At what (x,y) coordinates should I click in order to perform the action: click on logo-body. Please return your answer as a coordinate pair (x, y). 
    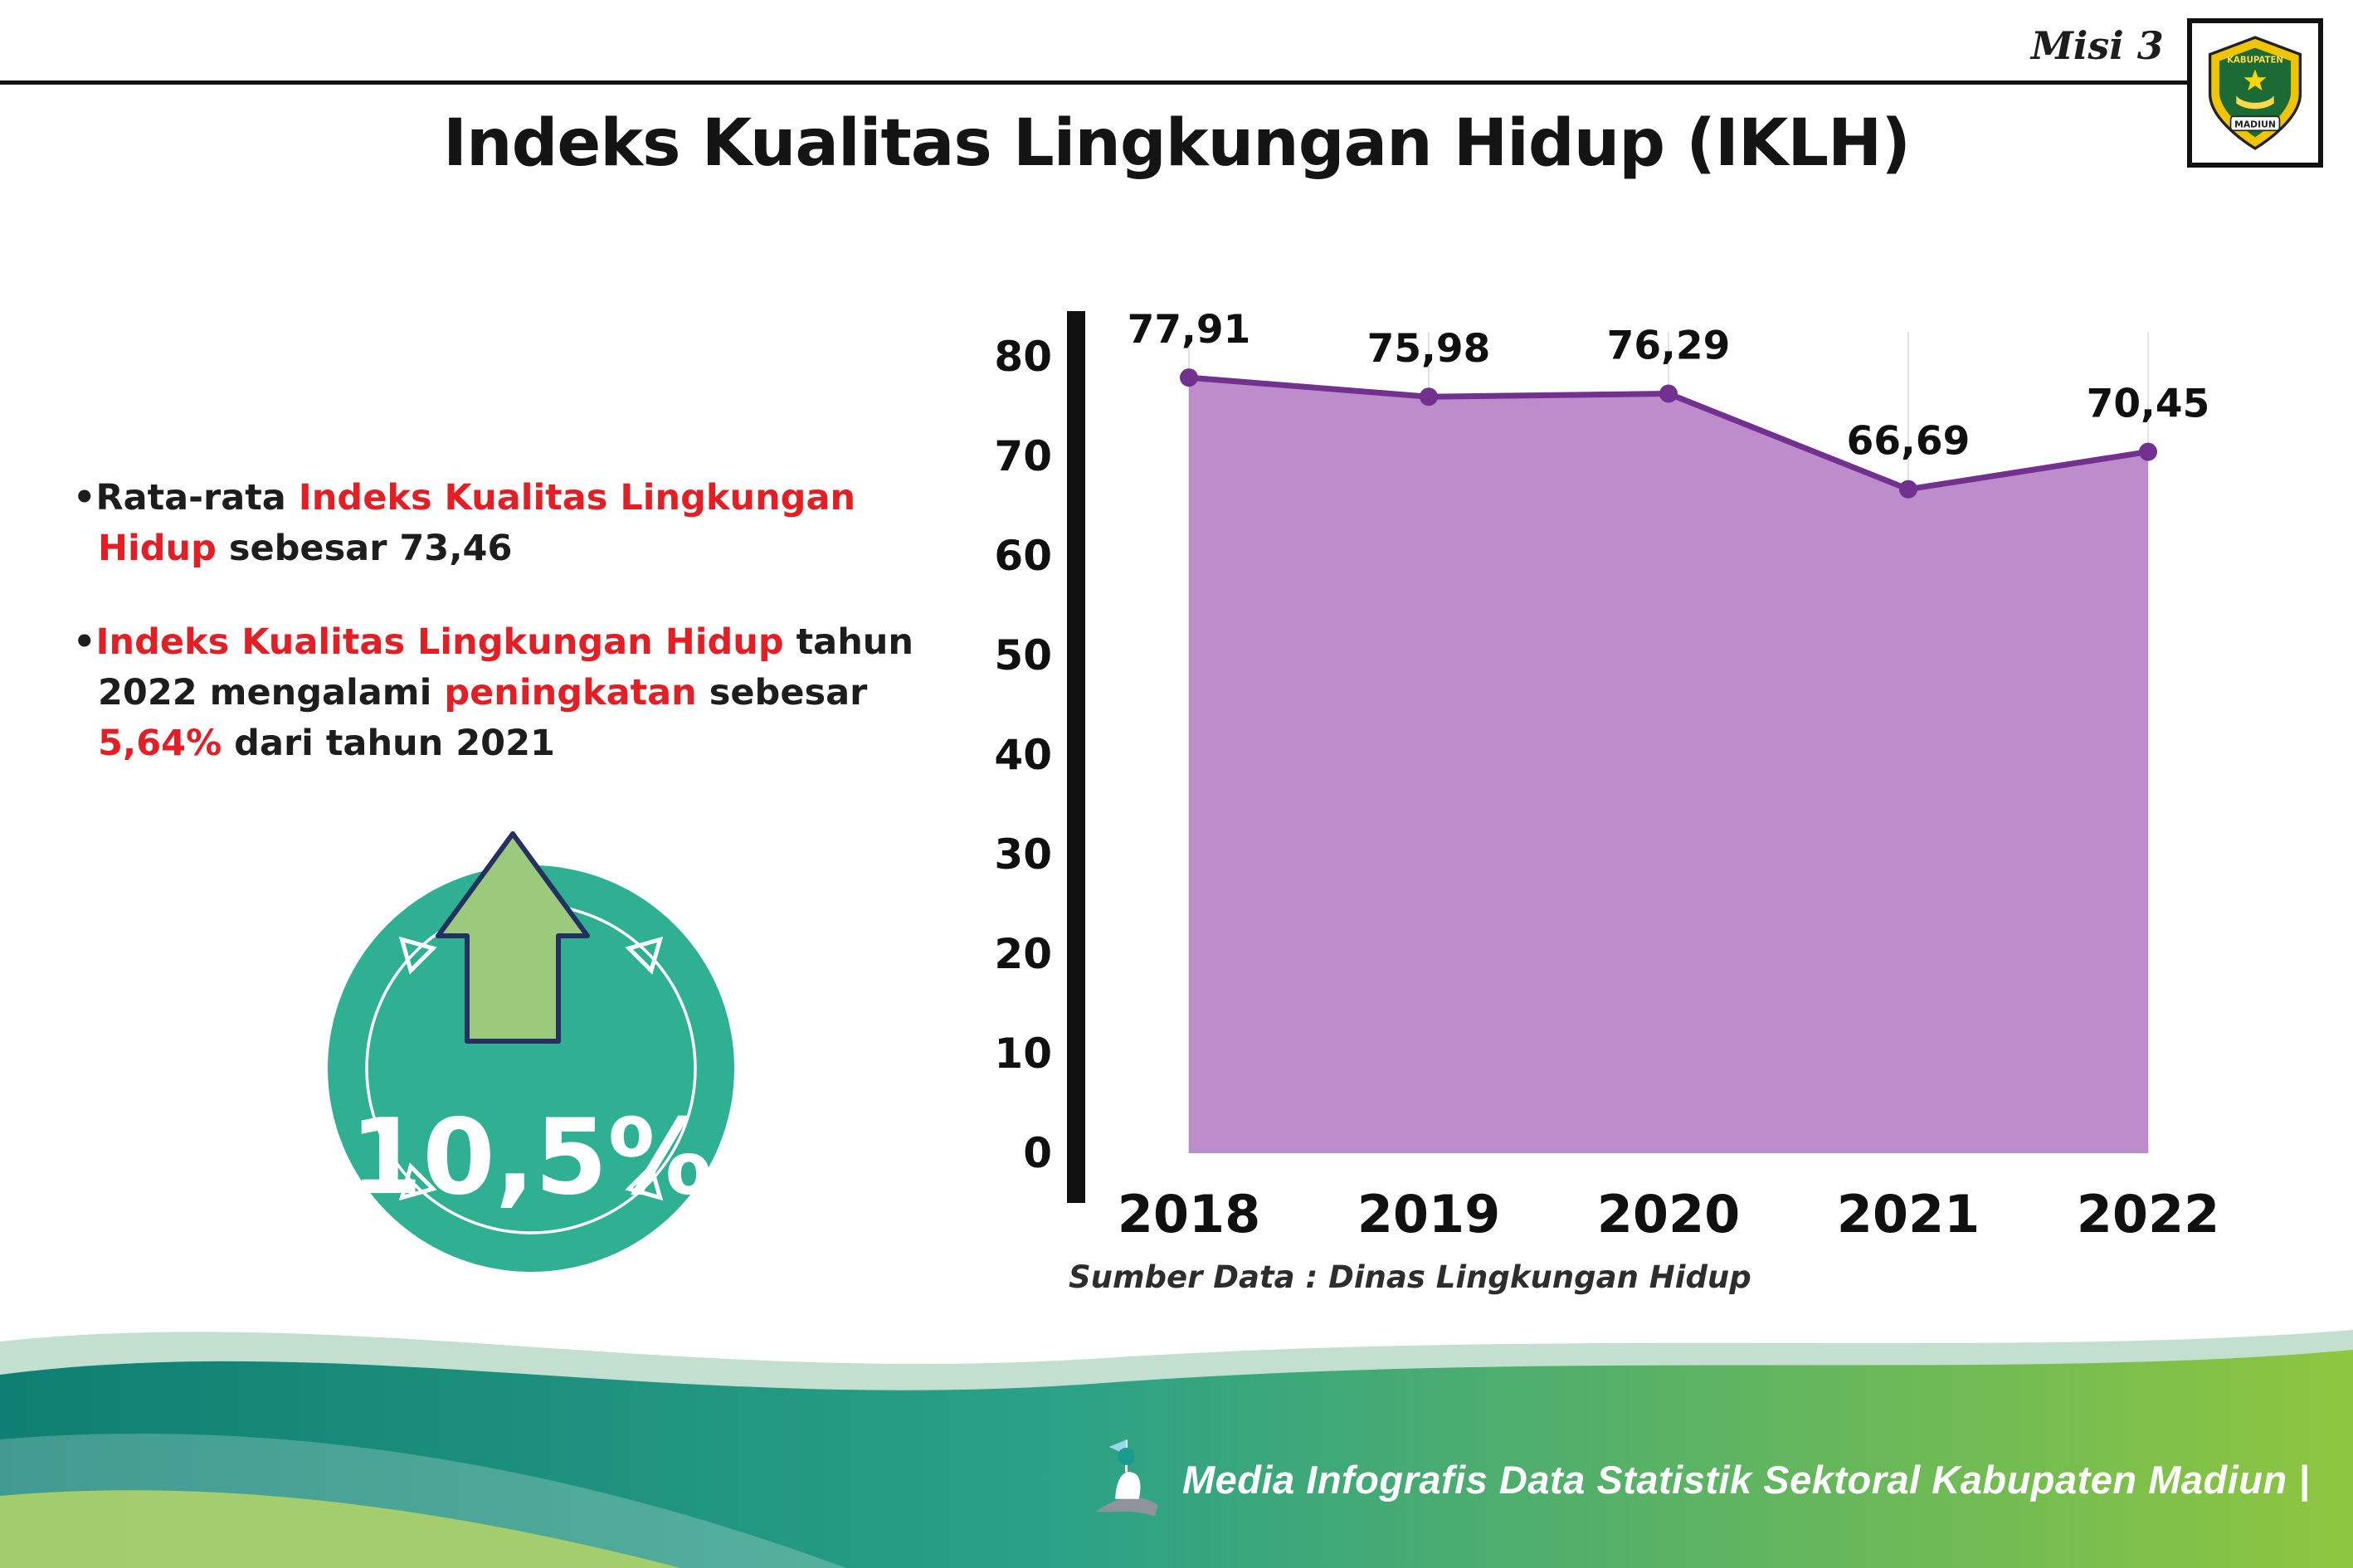
    Looking at the image, I should click on (1128, 1485).